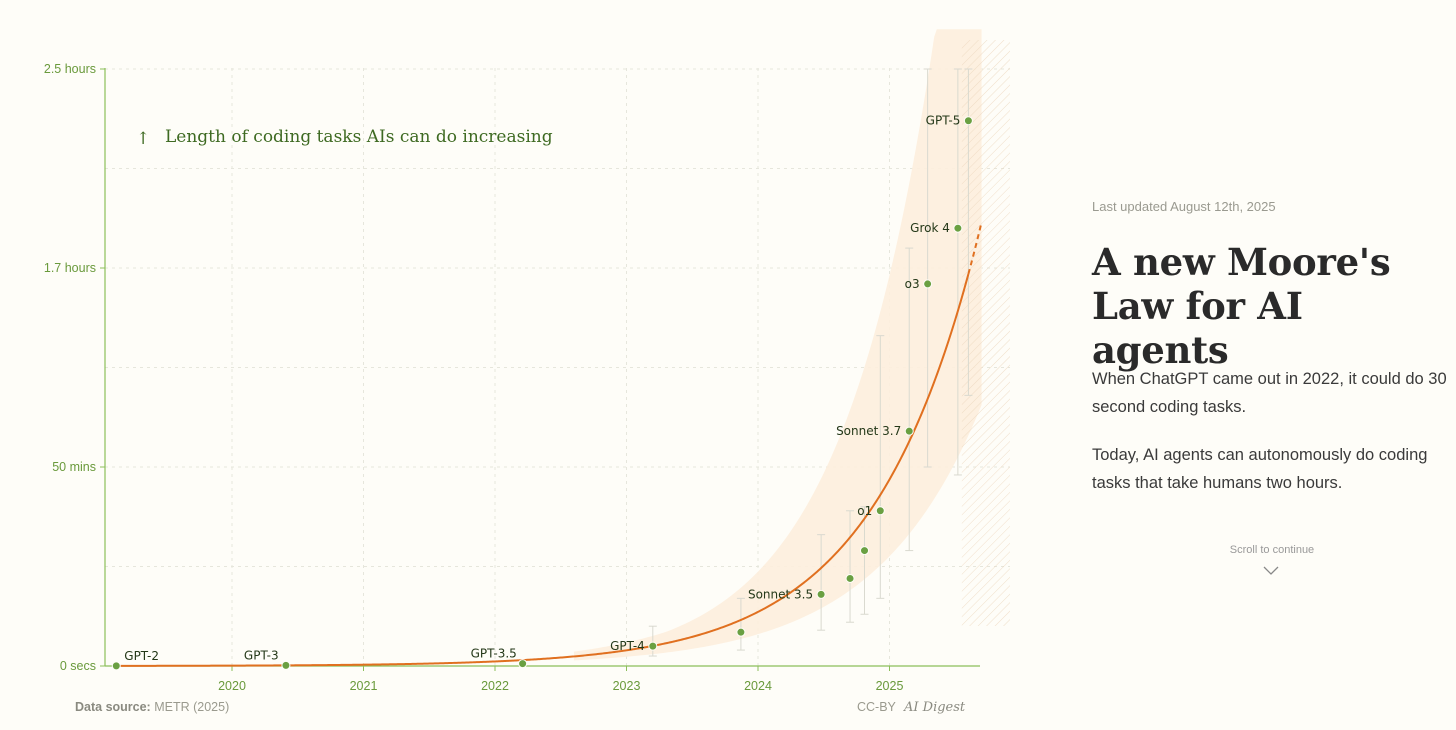  Describe the element at coordinates (261, 655) in the screenshot. I see `point-label: GPT-3` at that location.